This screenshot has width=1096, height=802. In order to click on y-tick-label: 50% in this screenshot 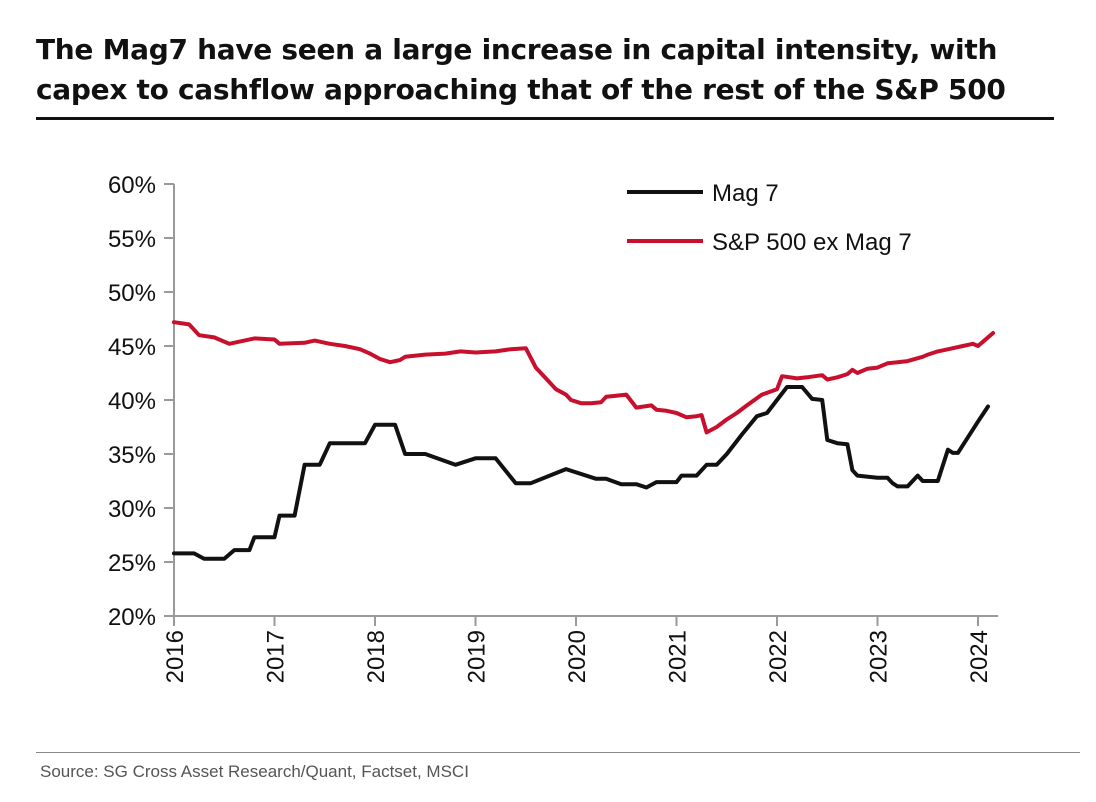, I will do `click(132, 293)`.